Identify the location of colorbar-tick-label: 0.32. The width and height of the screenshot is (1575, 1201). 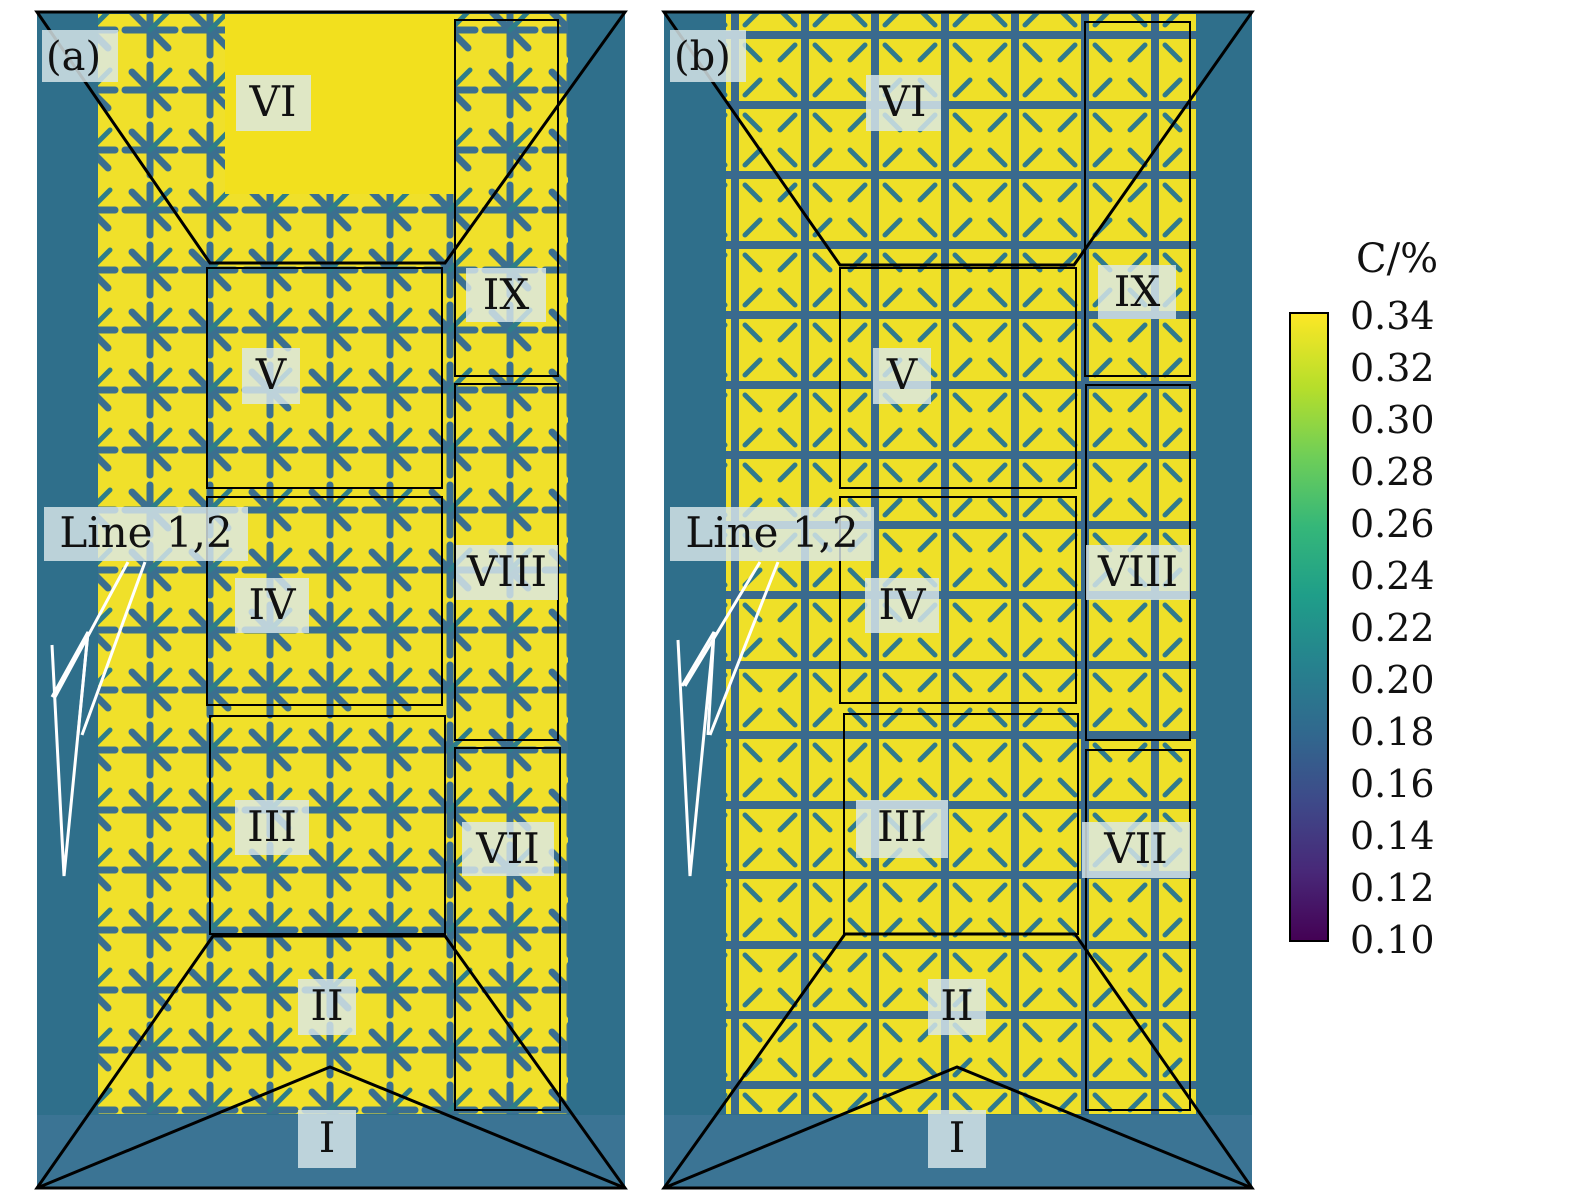
(1392, 368).